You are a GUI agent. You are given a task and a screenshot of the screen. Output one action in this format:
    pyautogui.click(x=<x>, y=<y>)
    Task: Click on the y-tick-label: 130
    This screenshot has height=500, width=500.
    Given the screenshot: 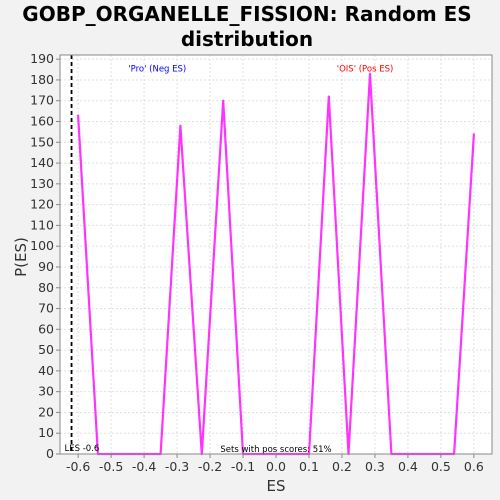 What is the action you would take?
    pyautogui.click(x=42, y=183)
    